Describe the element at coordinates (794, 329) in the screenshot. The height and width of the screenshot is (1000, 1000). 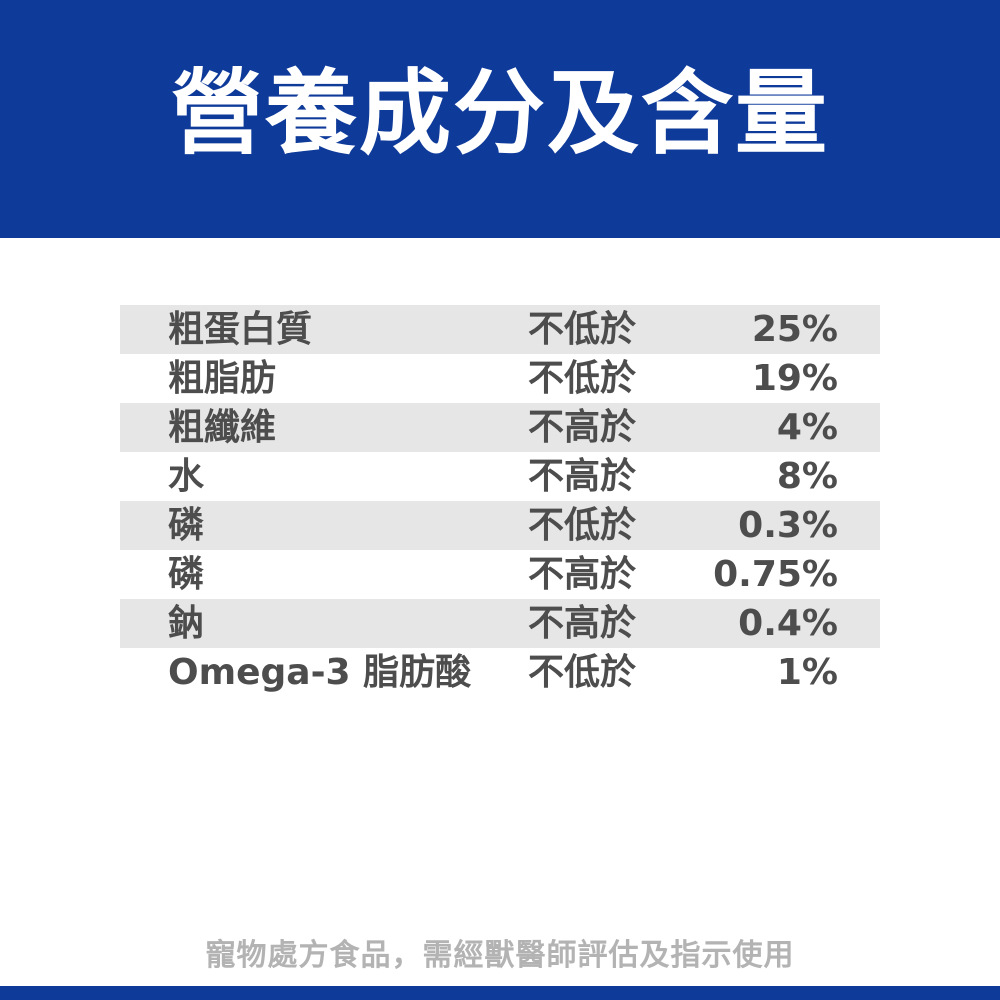
I see `nutrient-value: 25%` at that location.